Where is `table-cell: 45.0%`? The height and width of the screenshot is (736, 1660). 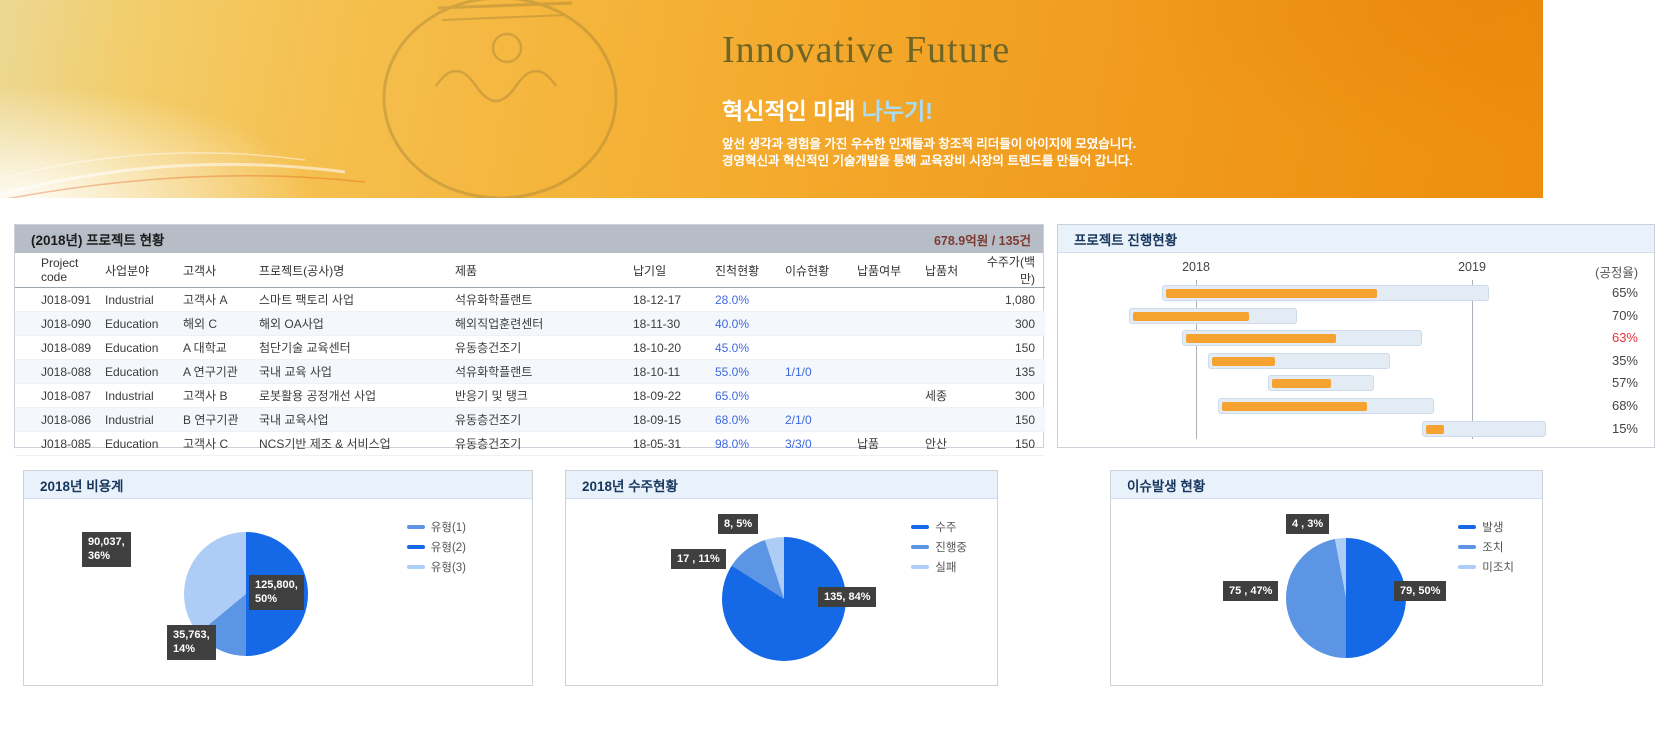
table-cell: 45.0% is located at coordinates (742, 347).